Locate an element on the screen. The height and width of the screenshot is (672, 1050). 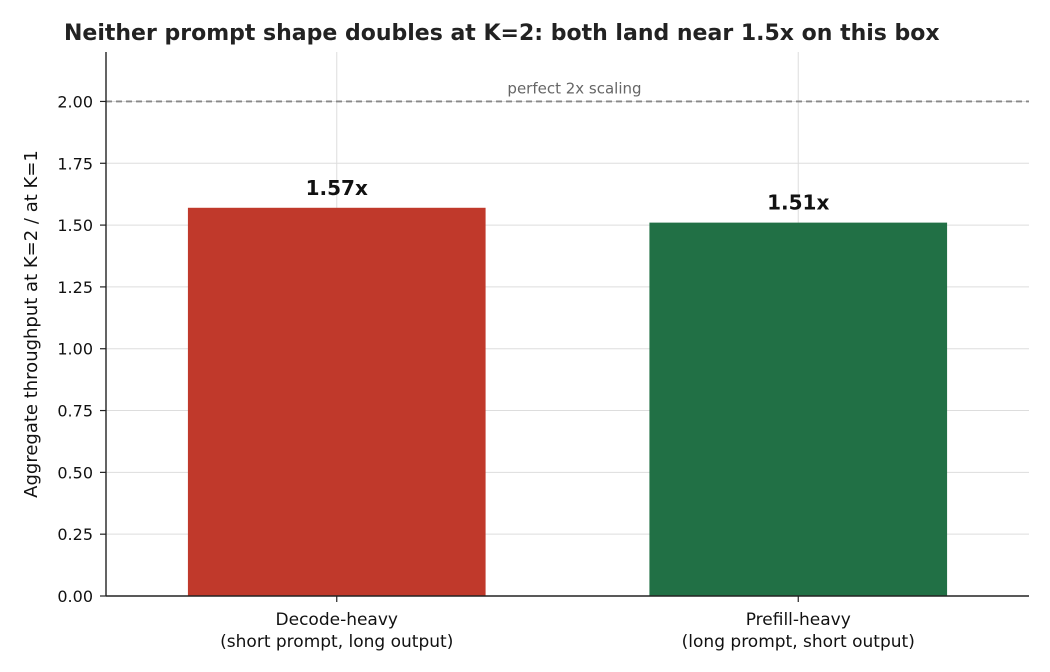
y-axis-label: Aggregate throughput at K=2 / at K=1 is located at coordinates (31, 324).